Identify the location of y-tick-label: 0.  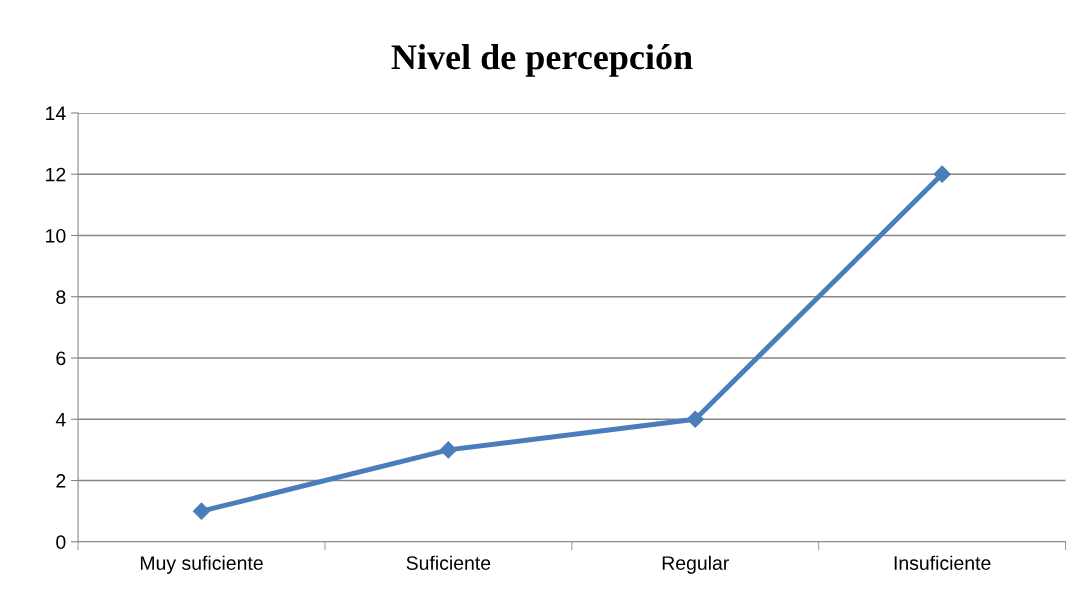
(61, 542).